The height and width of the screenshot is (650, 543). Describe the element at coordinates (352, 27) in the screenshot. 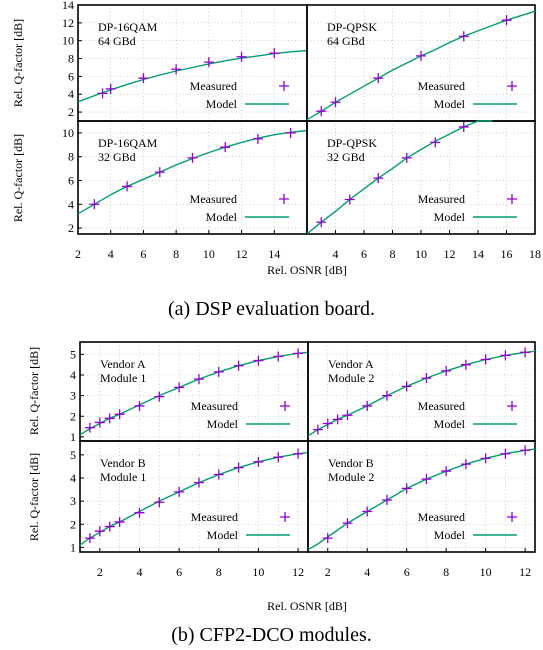

I see `panel-label: DP-QPSK` at that location.